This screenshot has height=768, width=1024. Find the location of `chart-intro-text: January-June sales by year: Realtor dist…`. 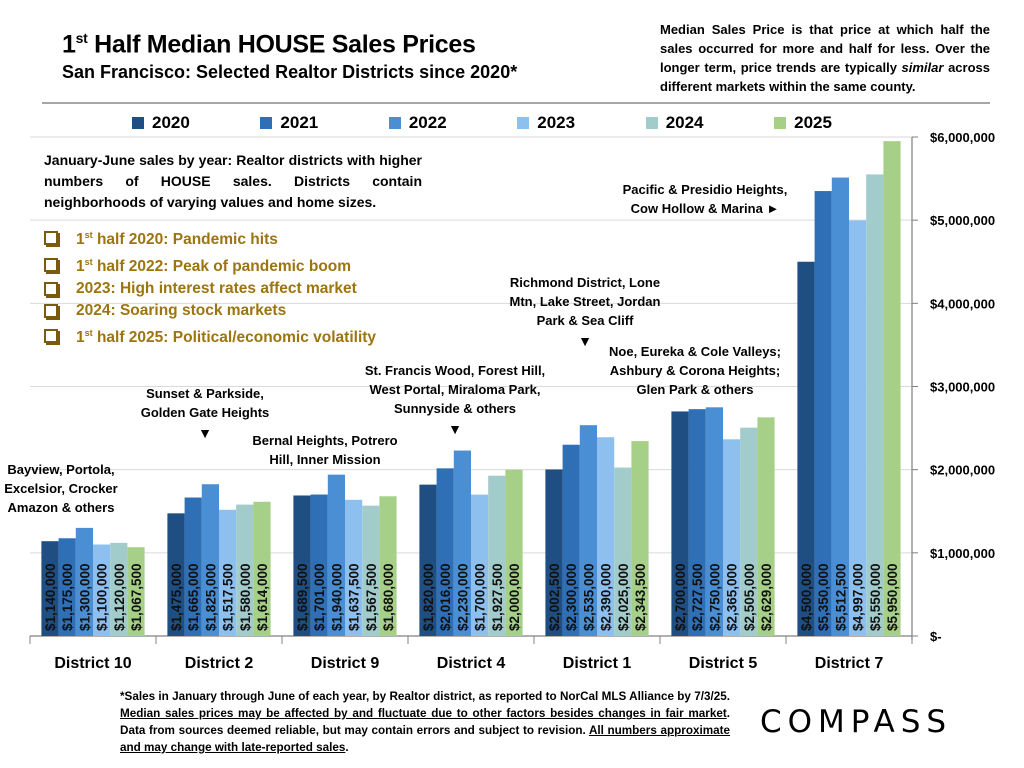

chart-intro-text: January-June sales by year: Realtor dist… is located at coordinates (233, 181).